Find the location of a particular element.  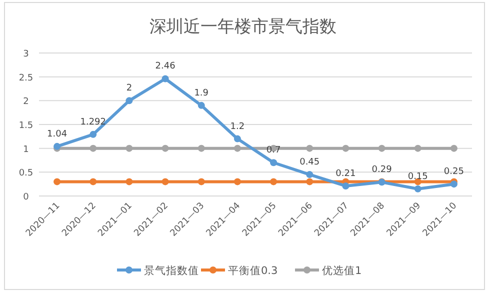

legend-label: 景气指数值 is located at coordinates (171, 271).